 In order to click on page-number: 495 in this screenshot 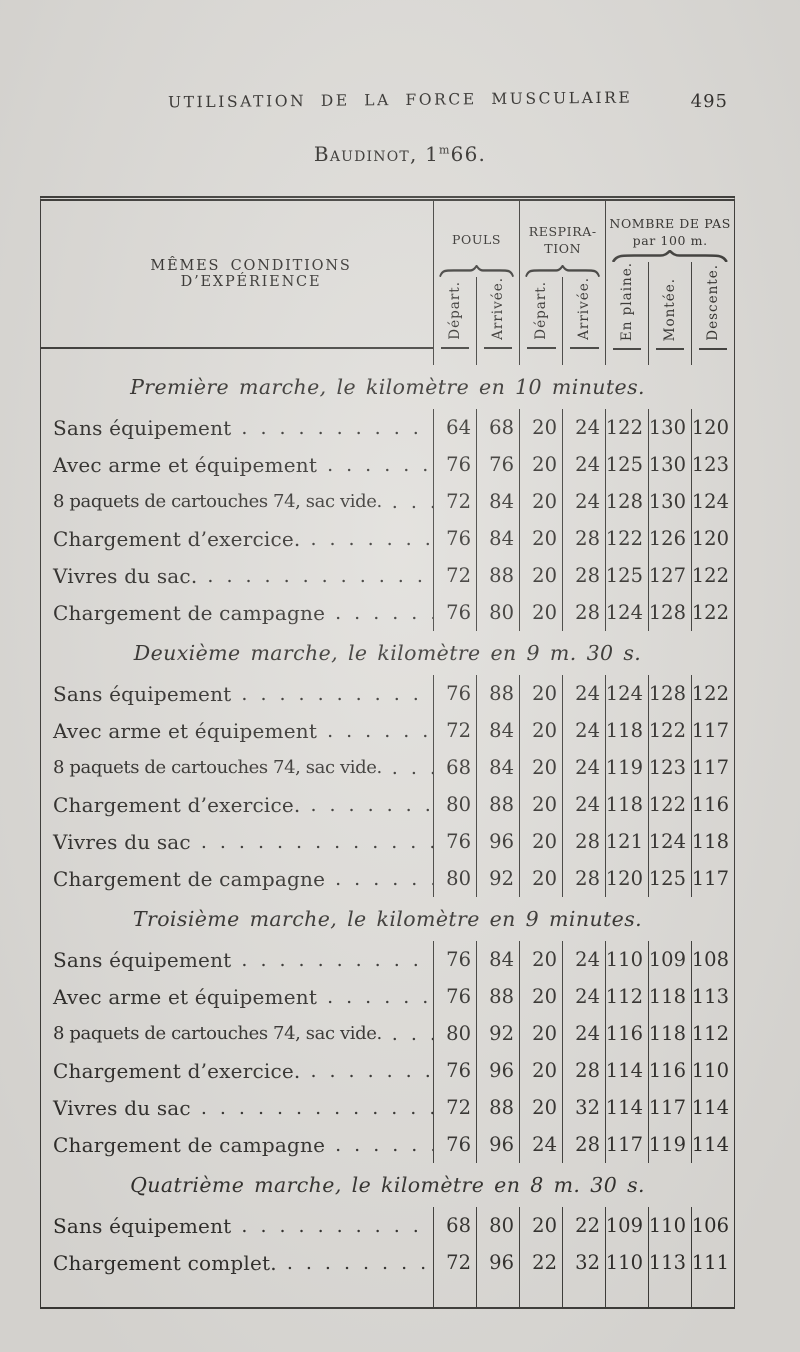, I will do `click(709, 101)`.